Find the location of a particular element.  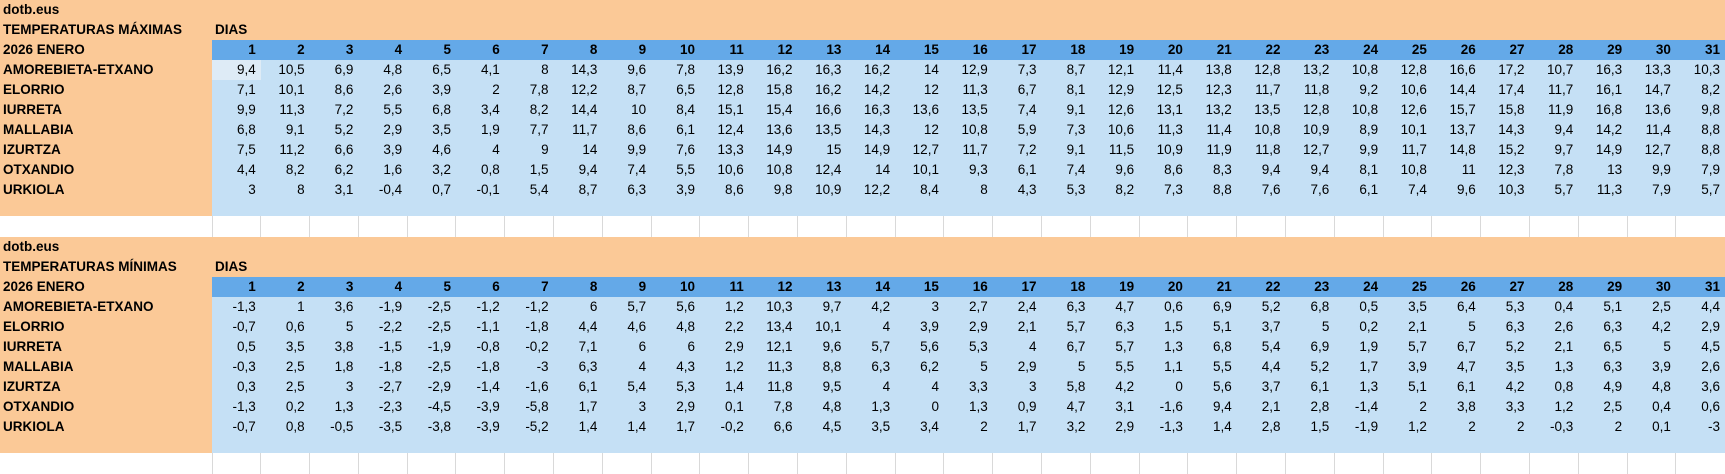

value-cell: -3,9 is located at coordinates (480, 427).